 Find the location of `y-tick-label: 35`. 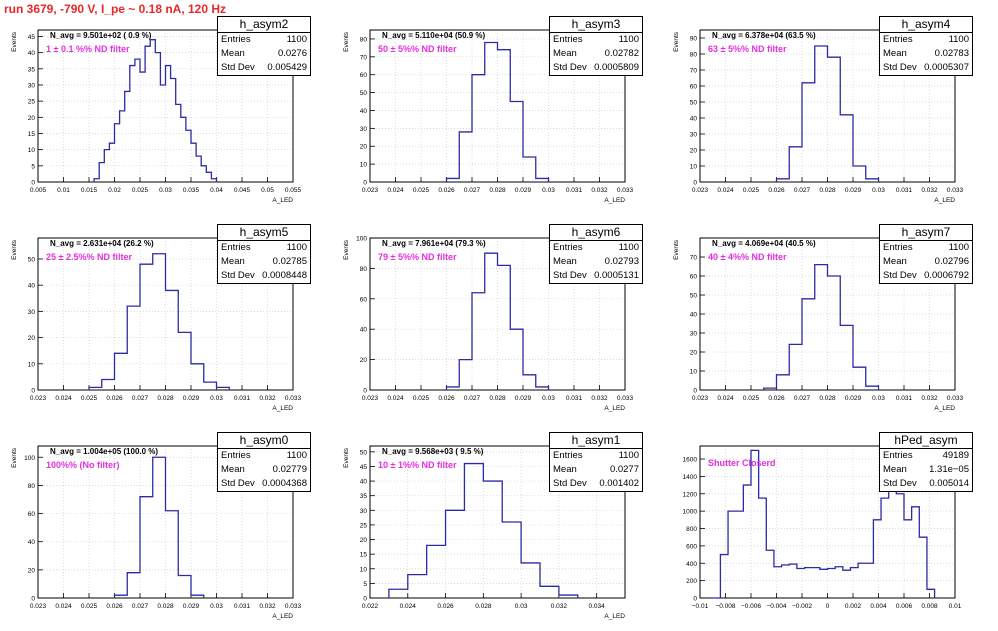

y-tick-label: 35 is located at coordinates (32, 69).